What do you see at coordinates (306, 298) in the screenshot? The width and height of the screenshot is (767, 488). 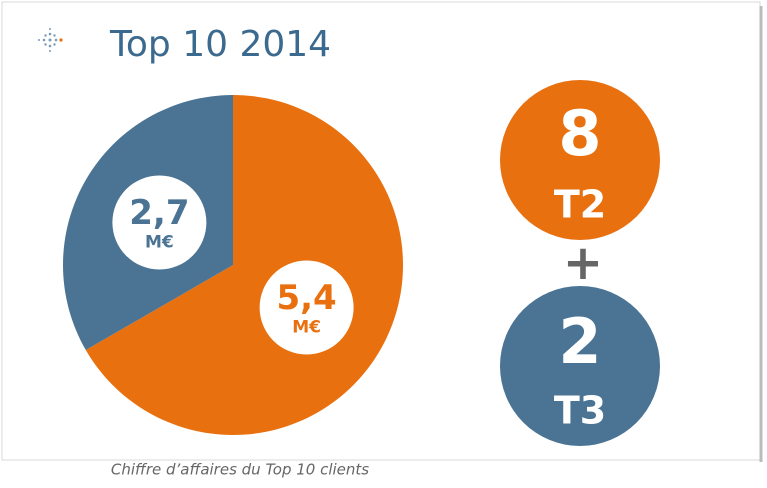 I see `value-label: 5,4` at bounding box center [306, 298].